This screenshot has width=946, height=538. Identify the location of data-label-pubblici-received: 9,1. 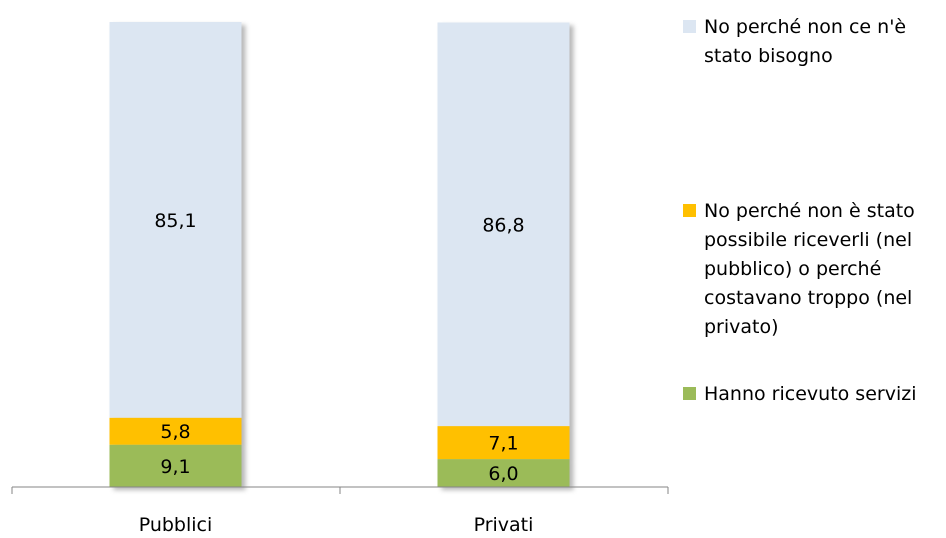
(175, 467).